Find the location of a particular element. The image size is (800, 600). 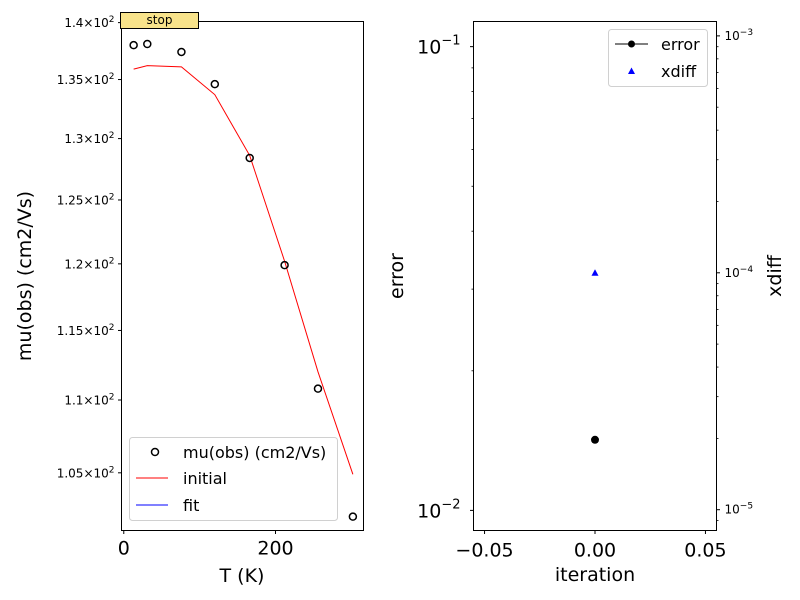

y-axis-label-left: error is located at coordinates (397, 276).